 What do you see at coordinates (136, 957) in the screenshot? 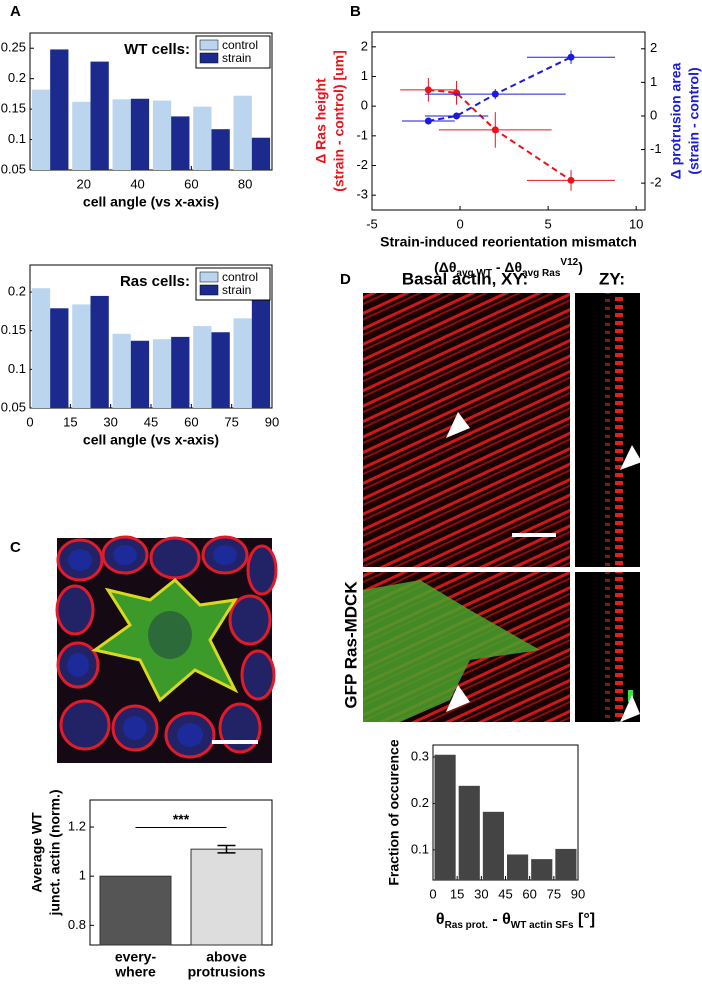
I see `x-tick-label: every-` at bounding box center [136, 957].